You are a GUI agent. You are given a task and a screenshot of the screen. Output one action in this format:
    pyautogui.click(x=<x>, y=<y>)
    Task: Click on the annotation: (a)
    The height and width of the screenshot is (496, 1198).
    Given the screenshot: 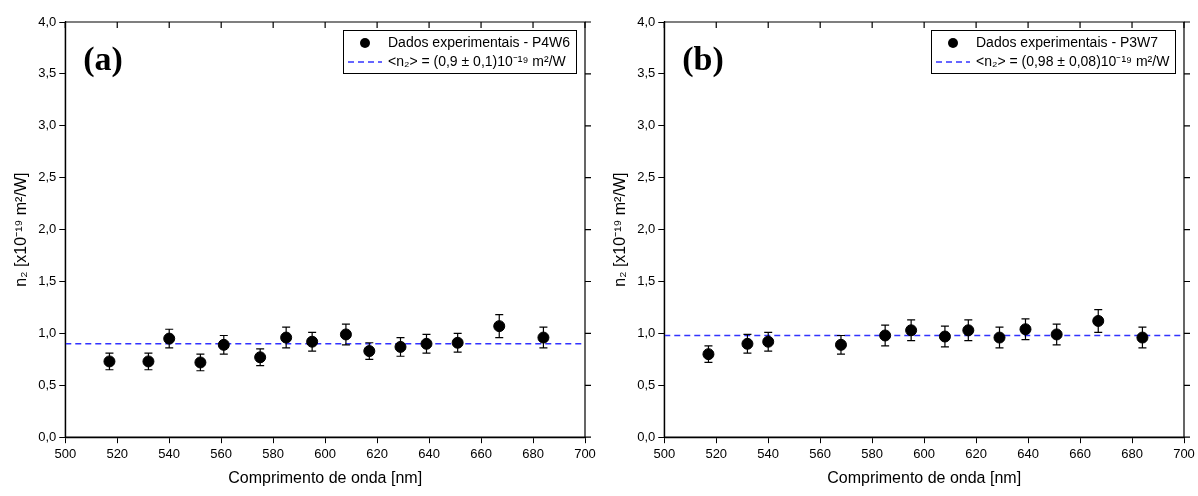 What is the action you would take?
    pyautogui.click(x=103, y=59)
    